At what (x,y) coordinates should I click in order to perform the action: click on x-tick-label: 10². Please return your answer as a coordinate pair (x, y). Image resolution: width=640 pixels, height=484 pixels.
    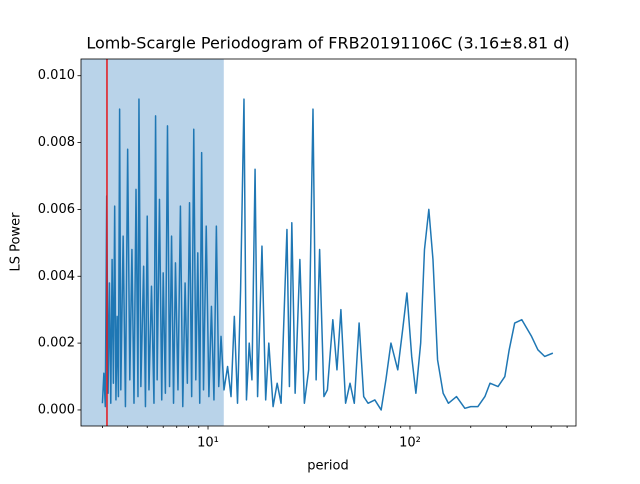
    Looking at the image, I should click on (410, 443).